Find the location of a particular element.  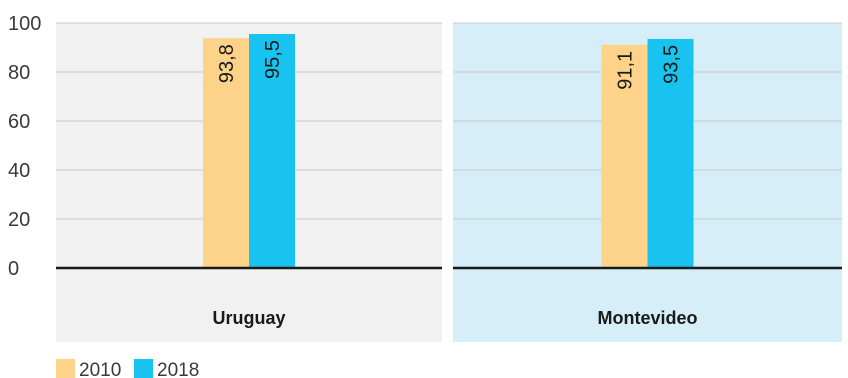

legend-label: 2010 is located at coordinates (100, 369).